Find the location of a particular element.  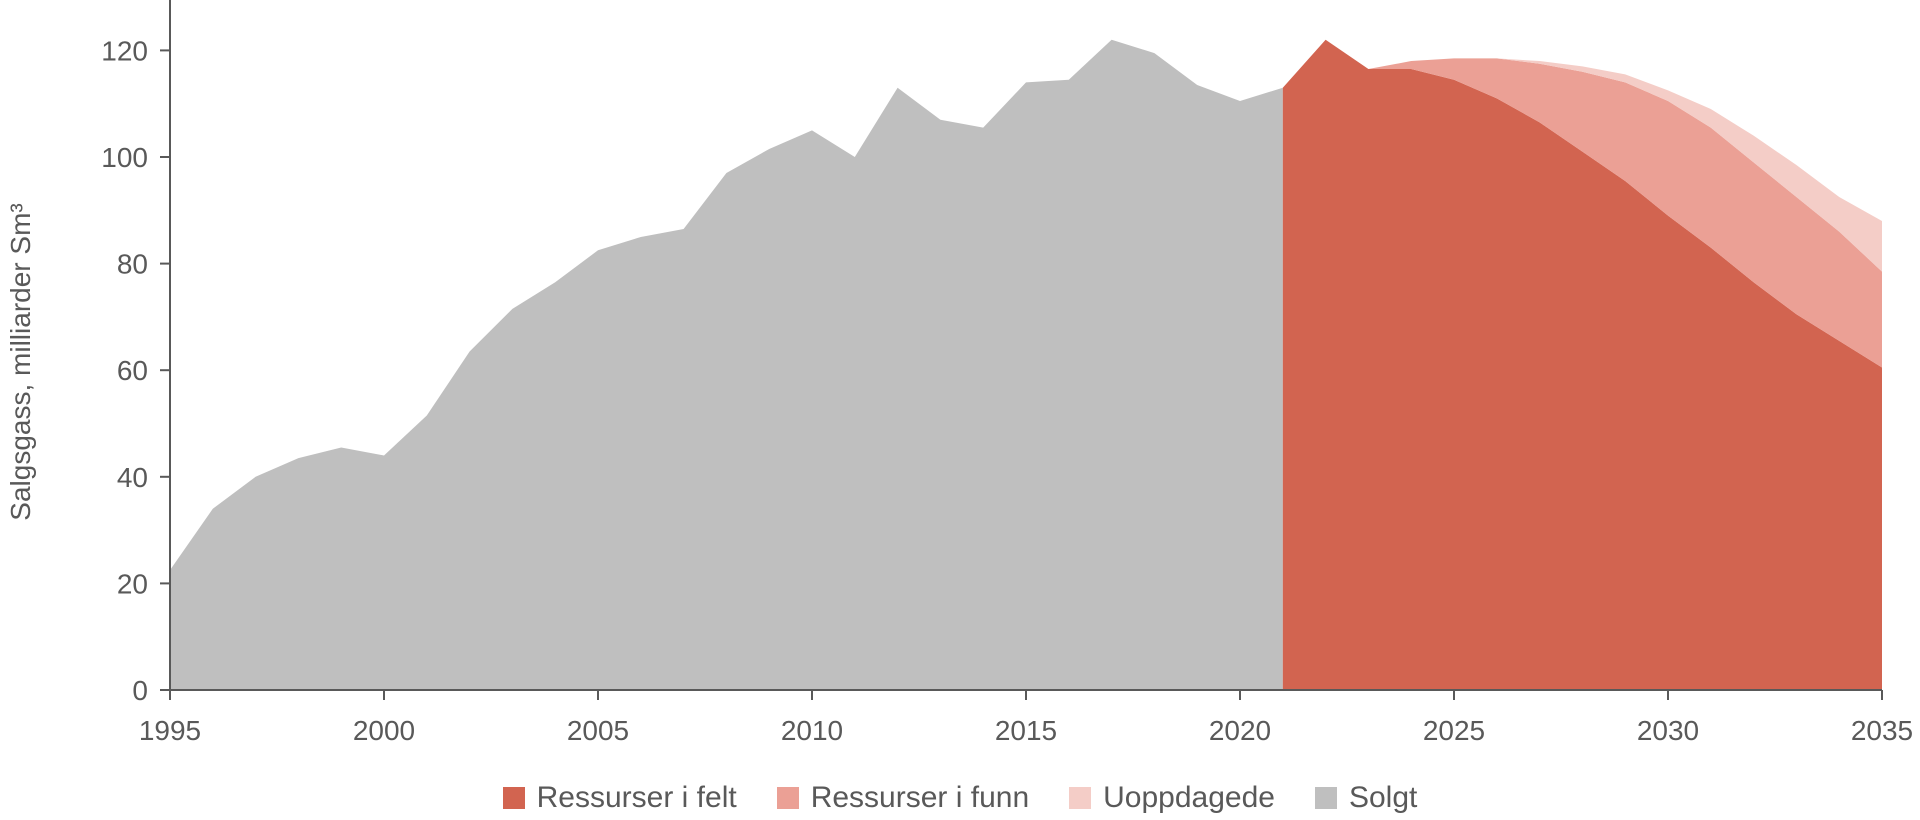

legend-label: Ressurser i felt is located at coordinates (636, 797).